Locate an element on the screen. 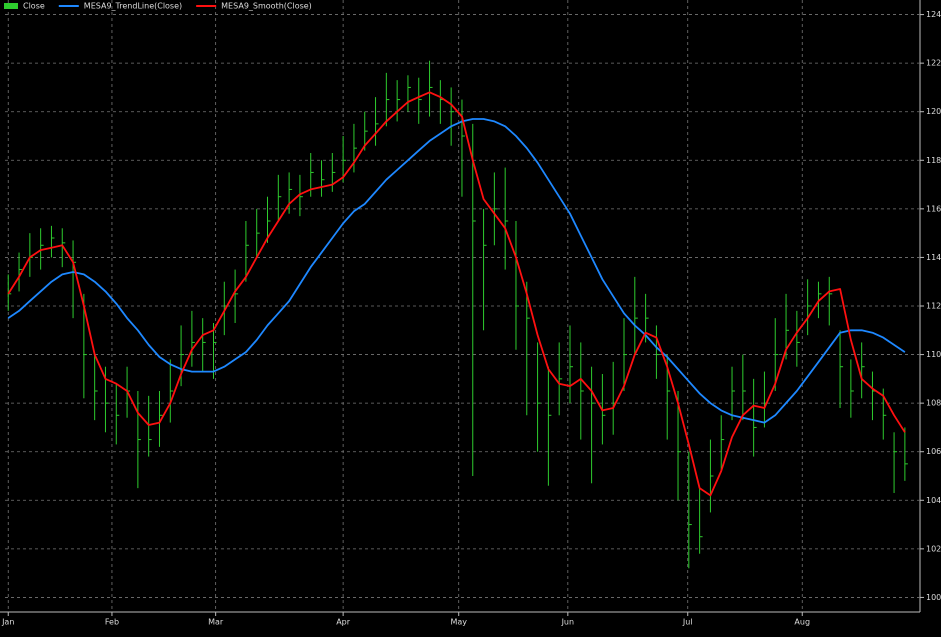 The width and height of the screenshot is (941, 637). x-tick-label: Jul is located at coordinates (687, 622).